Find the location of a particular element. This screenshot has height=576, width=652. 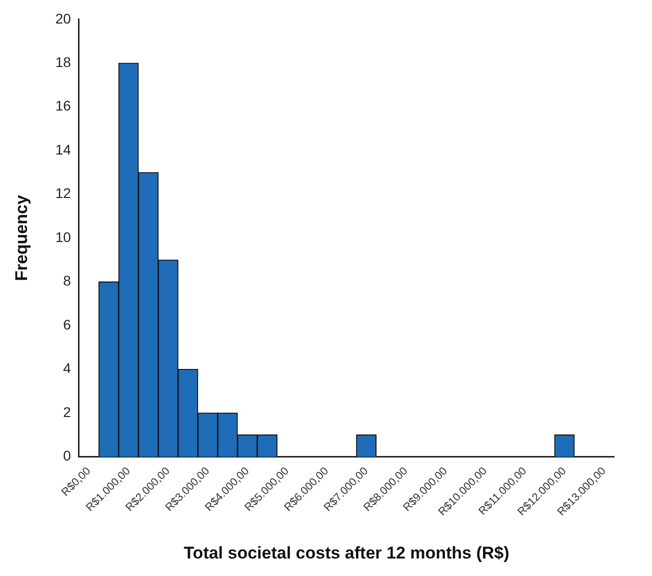

y-tick-label: 8 is located at coordinates (67, 280).